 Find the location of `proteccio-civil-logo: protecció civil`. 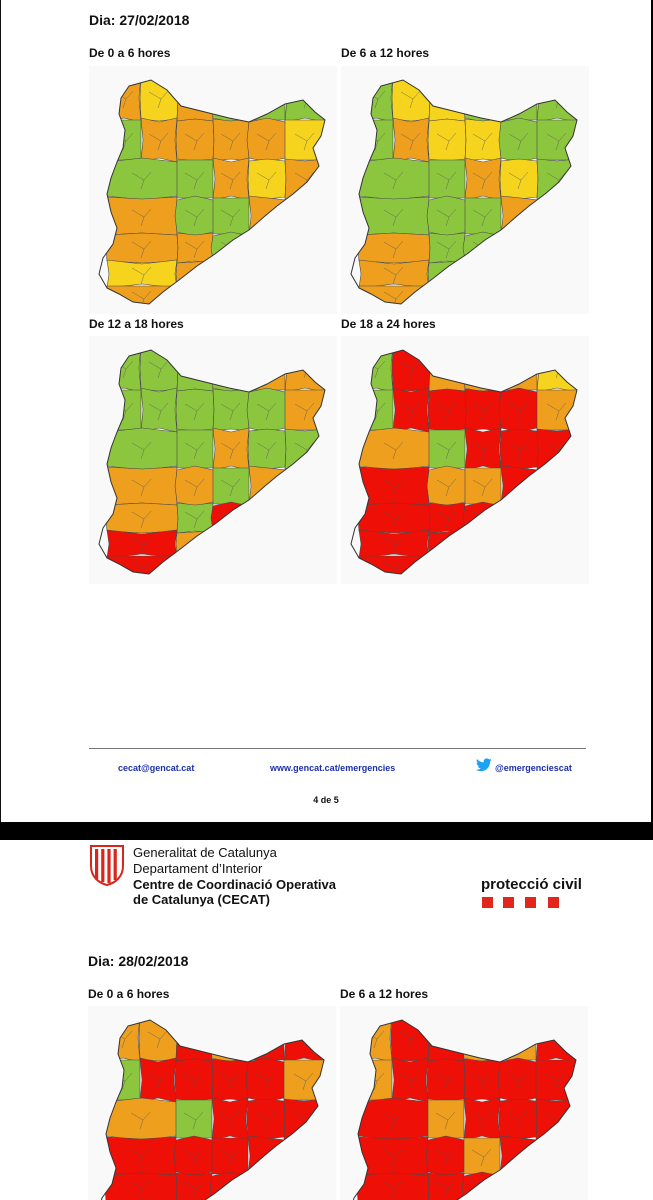

proteccio-civil-logo: protecció civil is located at coordinates (531, 884).